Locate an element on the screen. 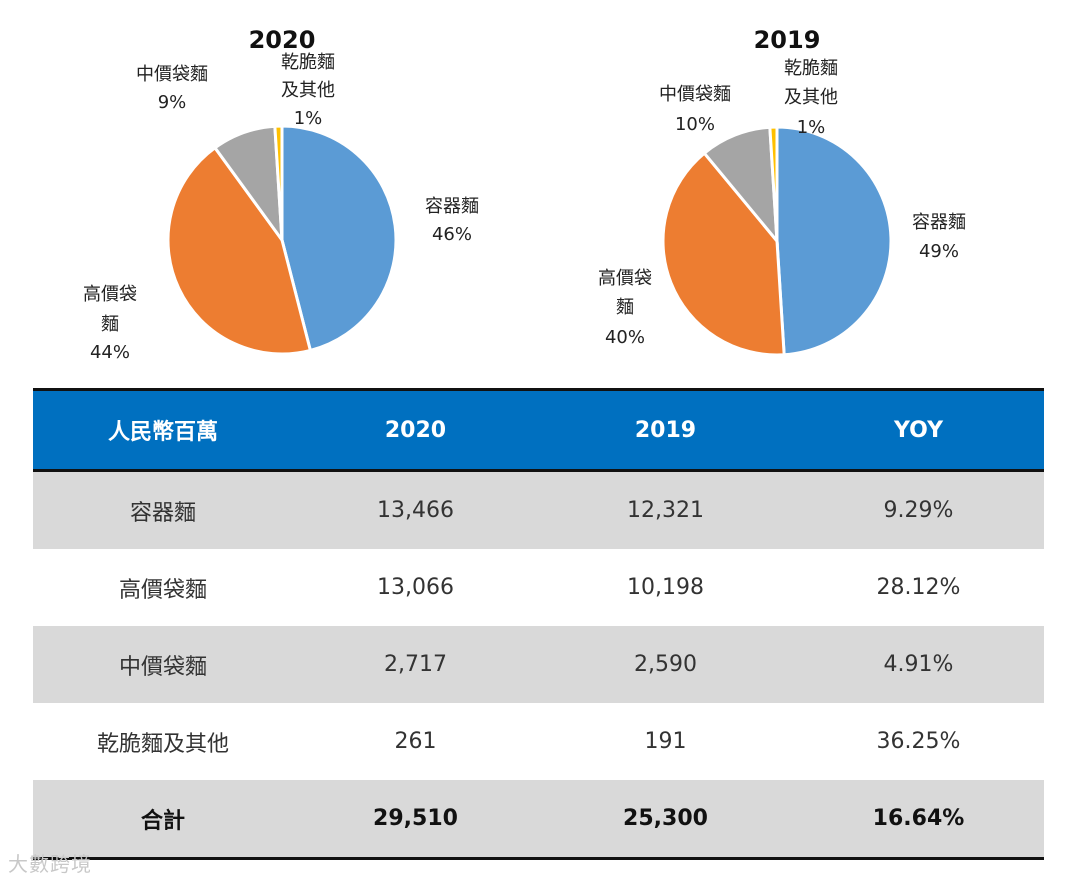 This screenshot has height=884, width=1080. row-value-2019: 191 is located at coordinates (665, 741).